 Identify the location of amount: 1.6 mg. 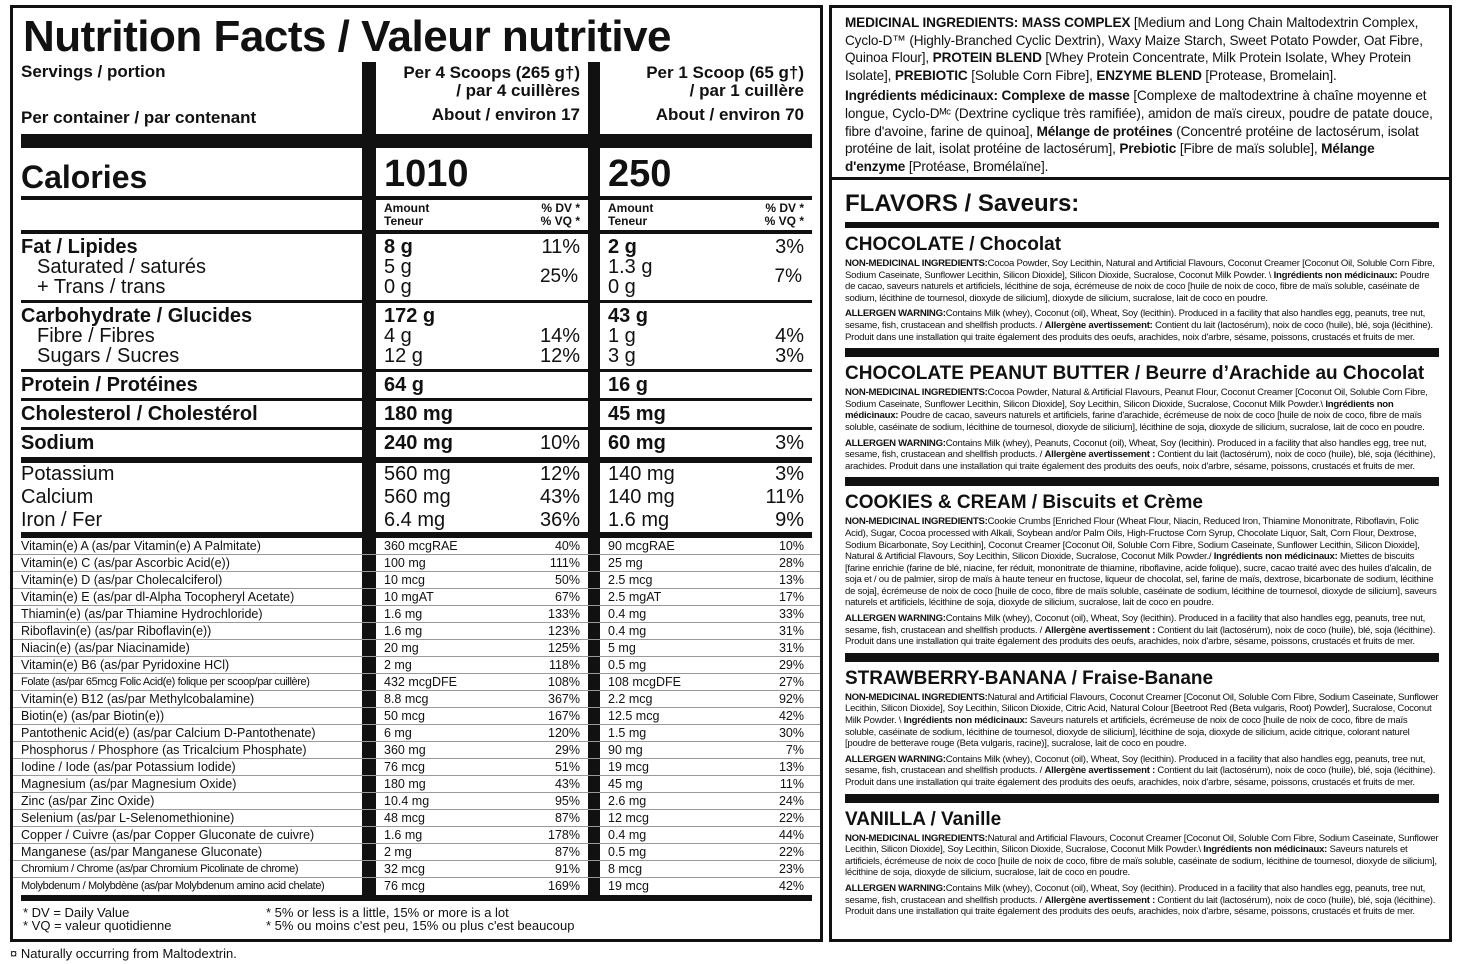
(403, 631).